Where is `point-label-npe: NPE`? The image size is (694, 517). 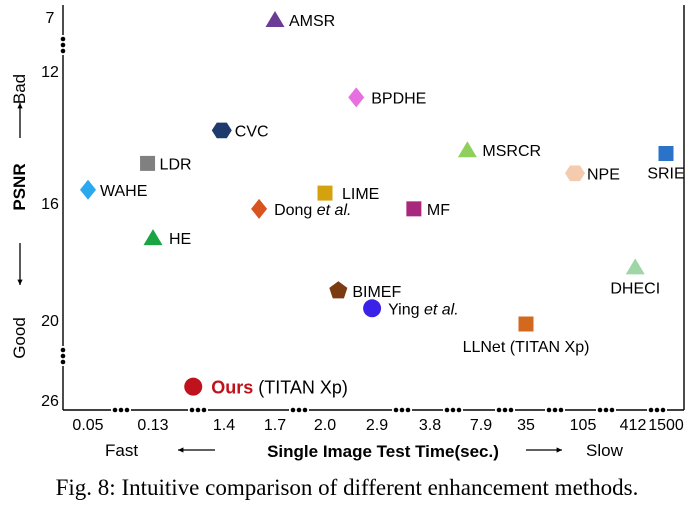 point-label-npe: NPE is located at coordinates (603, 174).